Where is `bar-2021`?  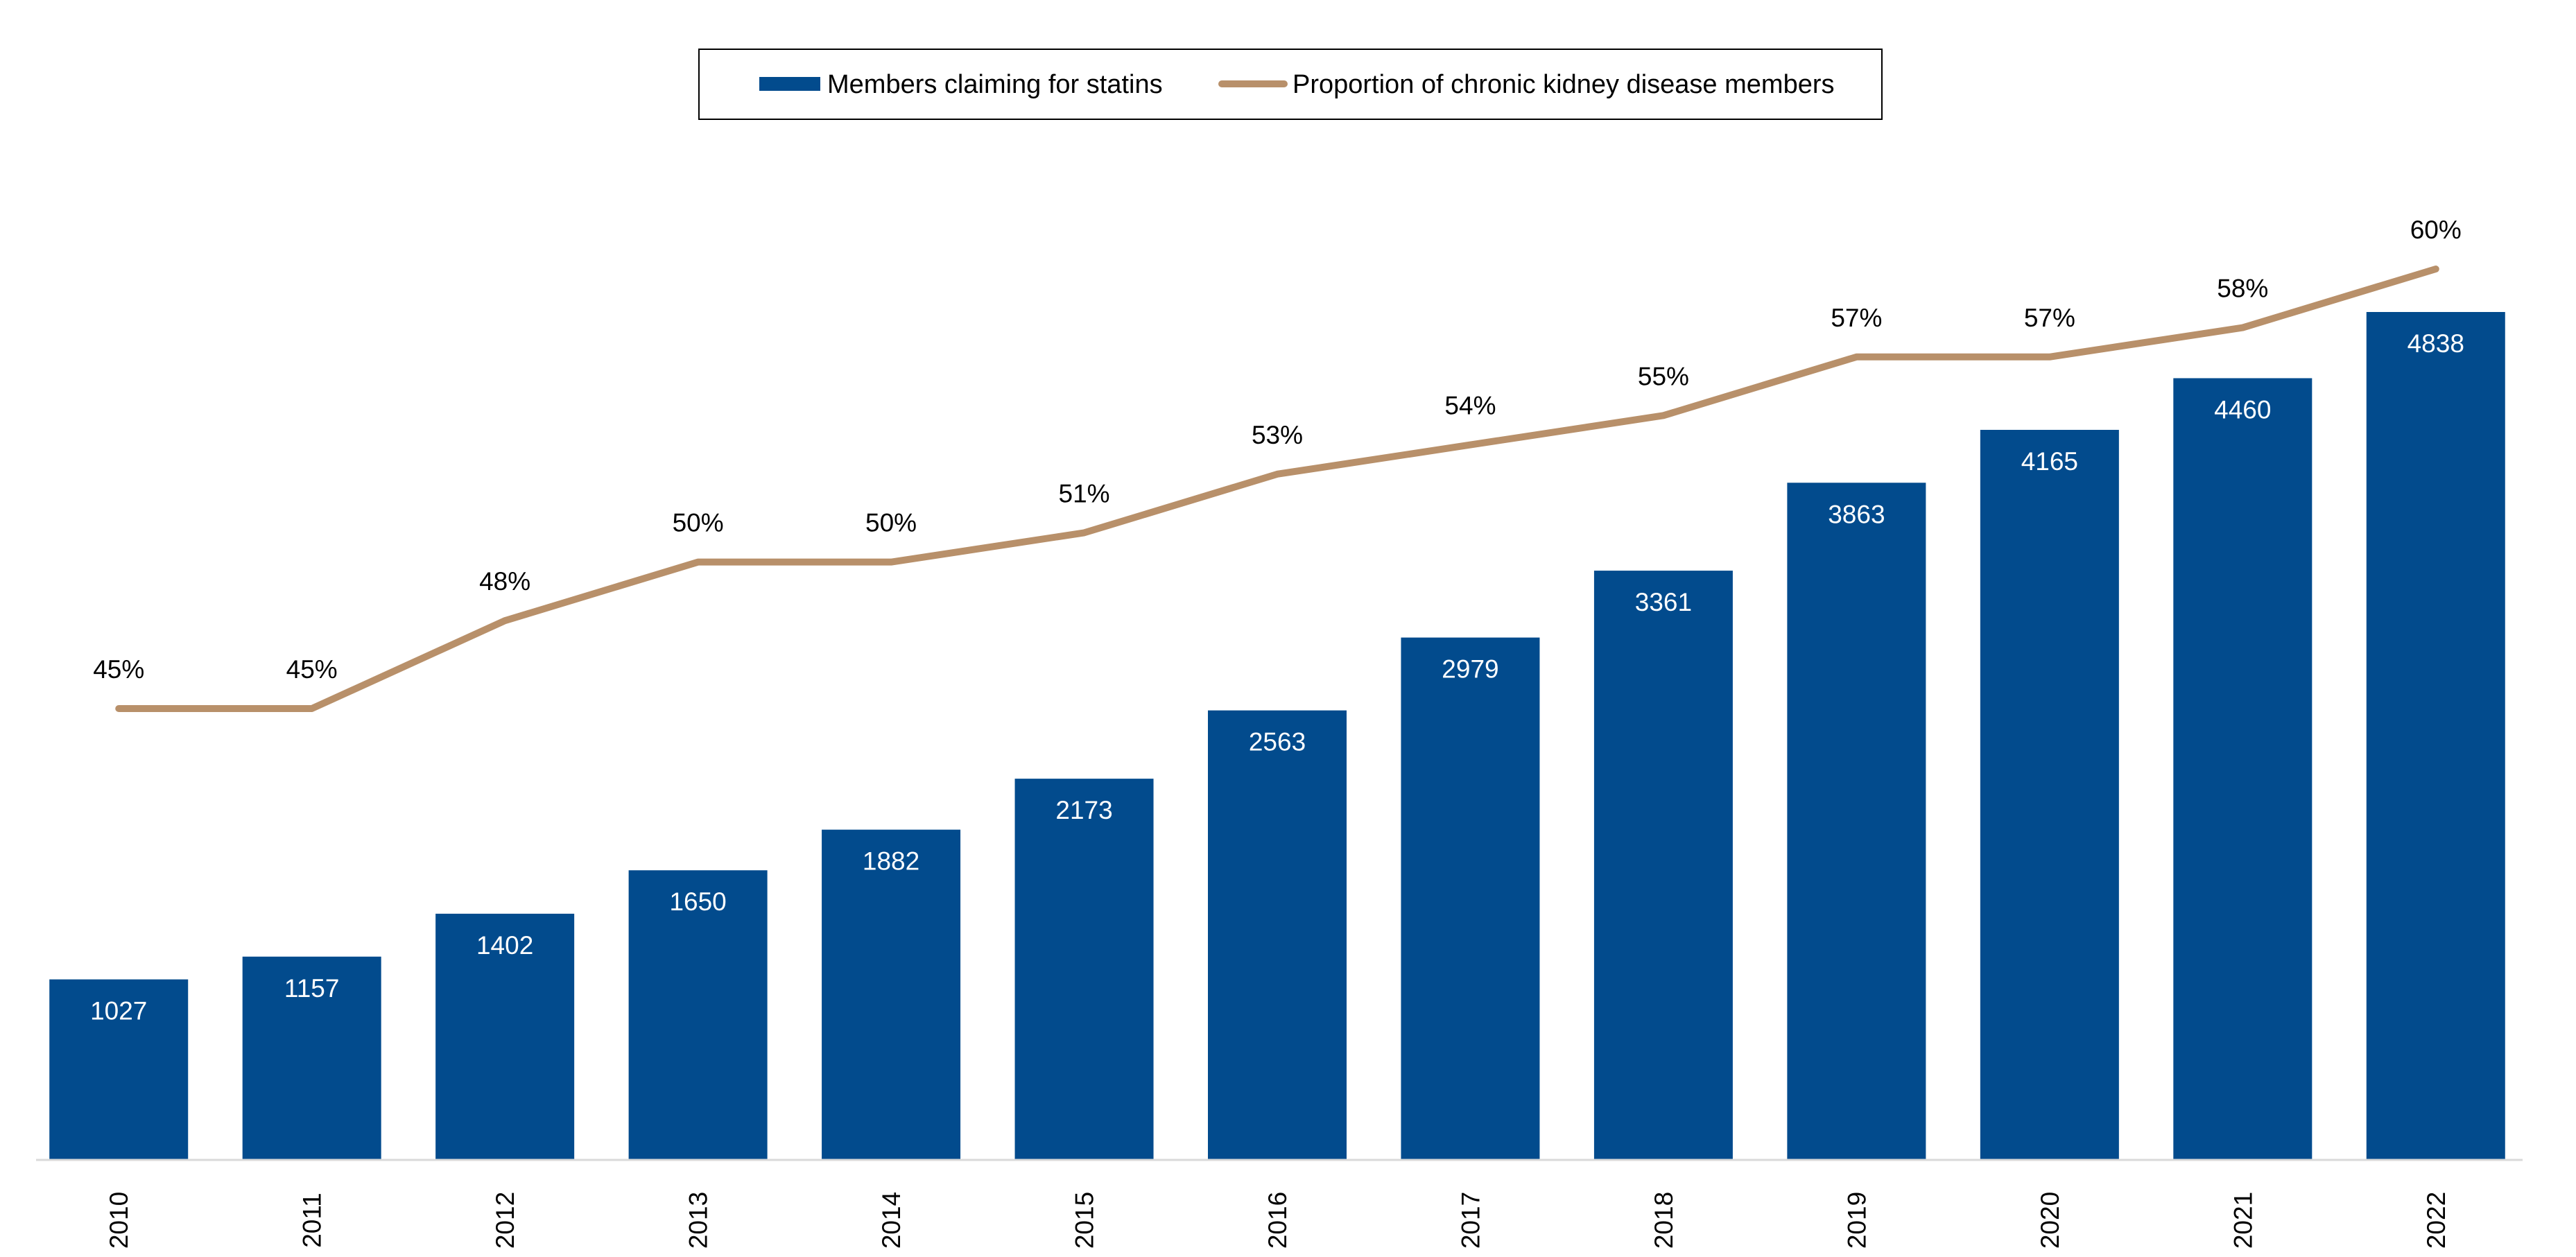
bar-2021 is located at coordinates (2243, 769).